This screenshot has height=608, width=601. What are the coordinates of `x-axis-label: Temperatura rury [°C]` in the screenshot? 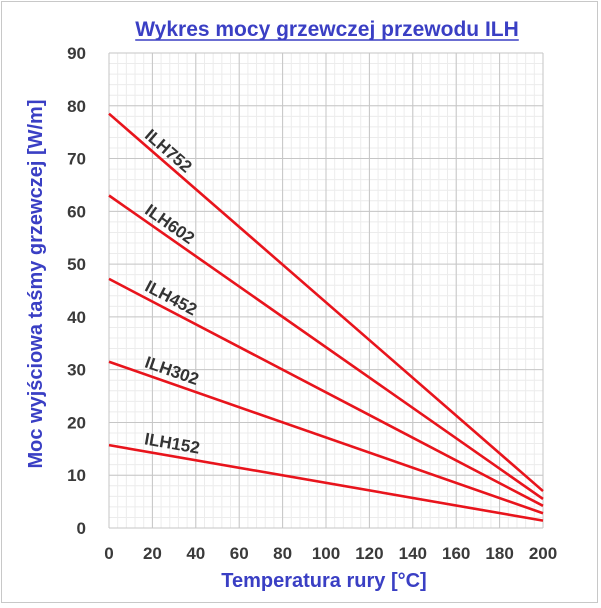 It's located at (323, 581).